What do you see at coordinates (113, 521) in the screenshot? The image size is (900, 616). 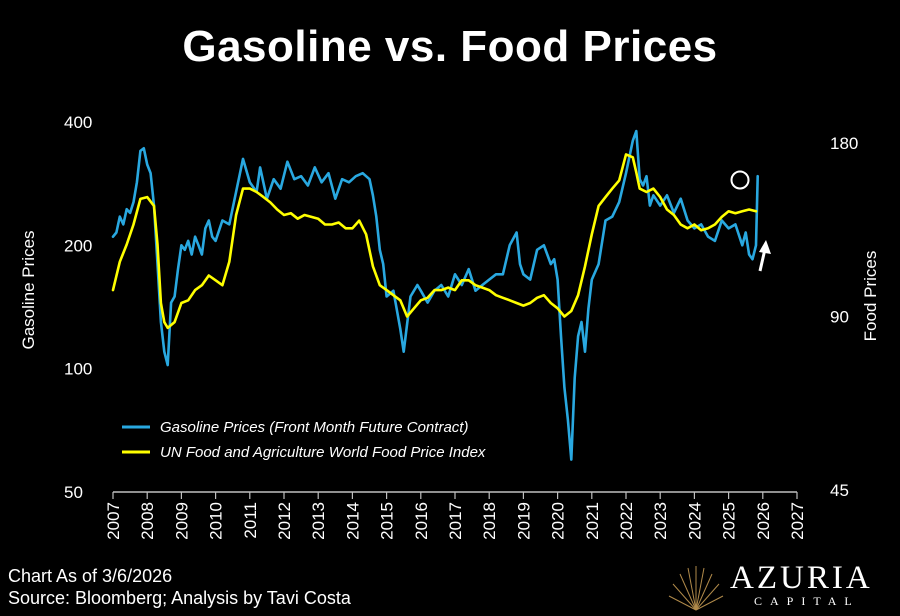 I see `x-tick-label: 2007` at bounding box center [113, 521].